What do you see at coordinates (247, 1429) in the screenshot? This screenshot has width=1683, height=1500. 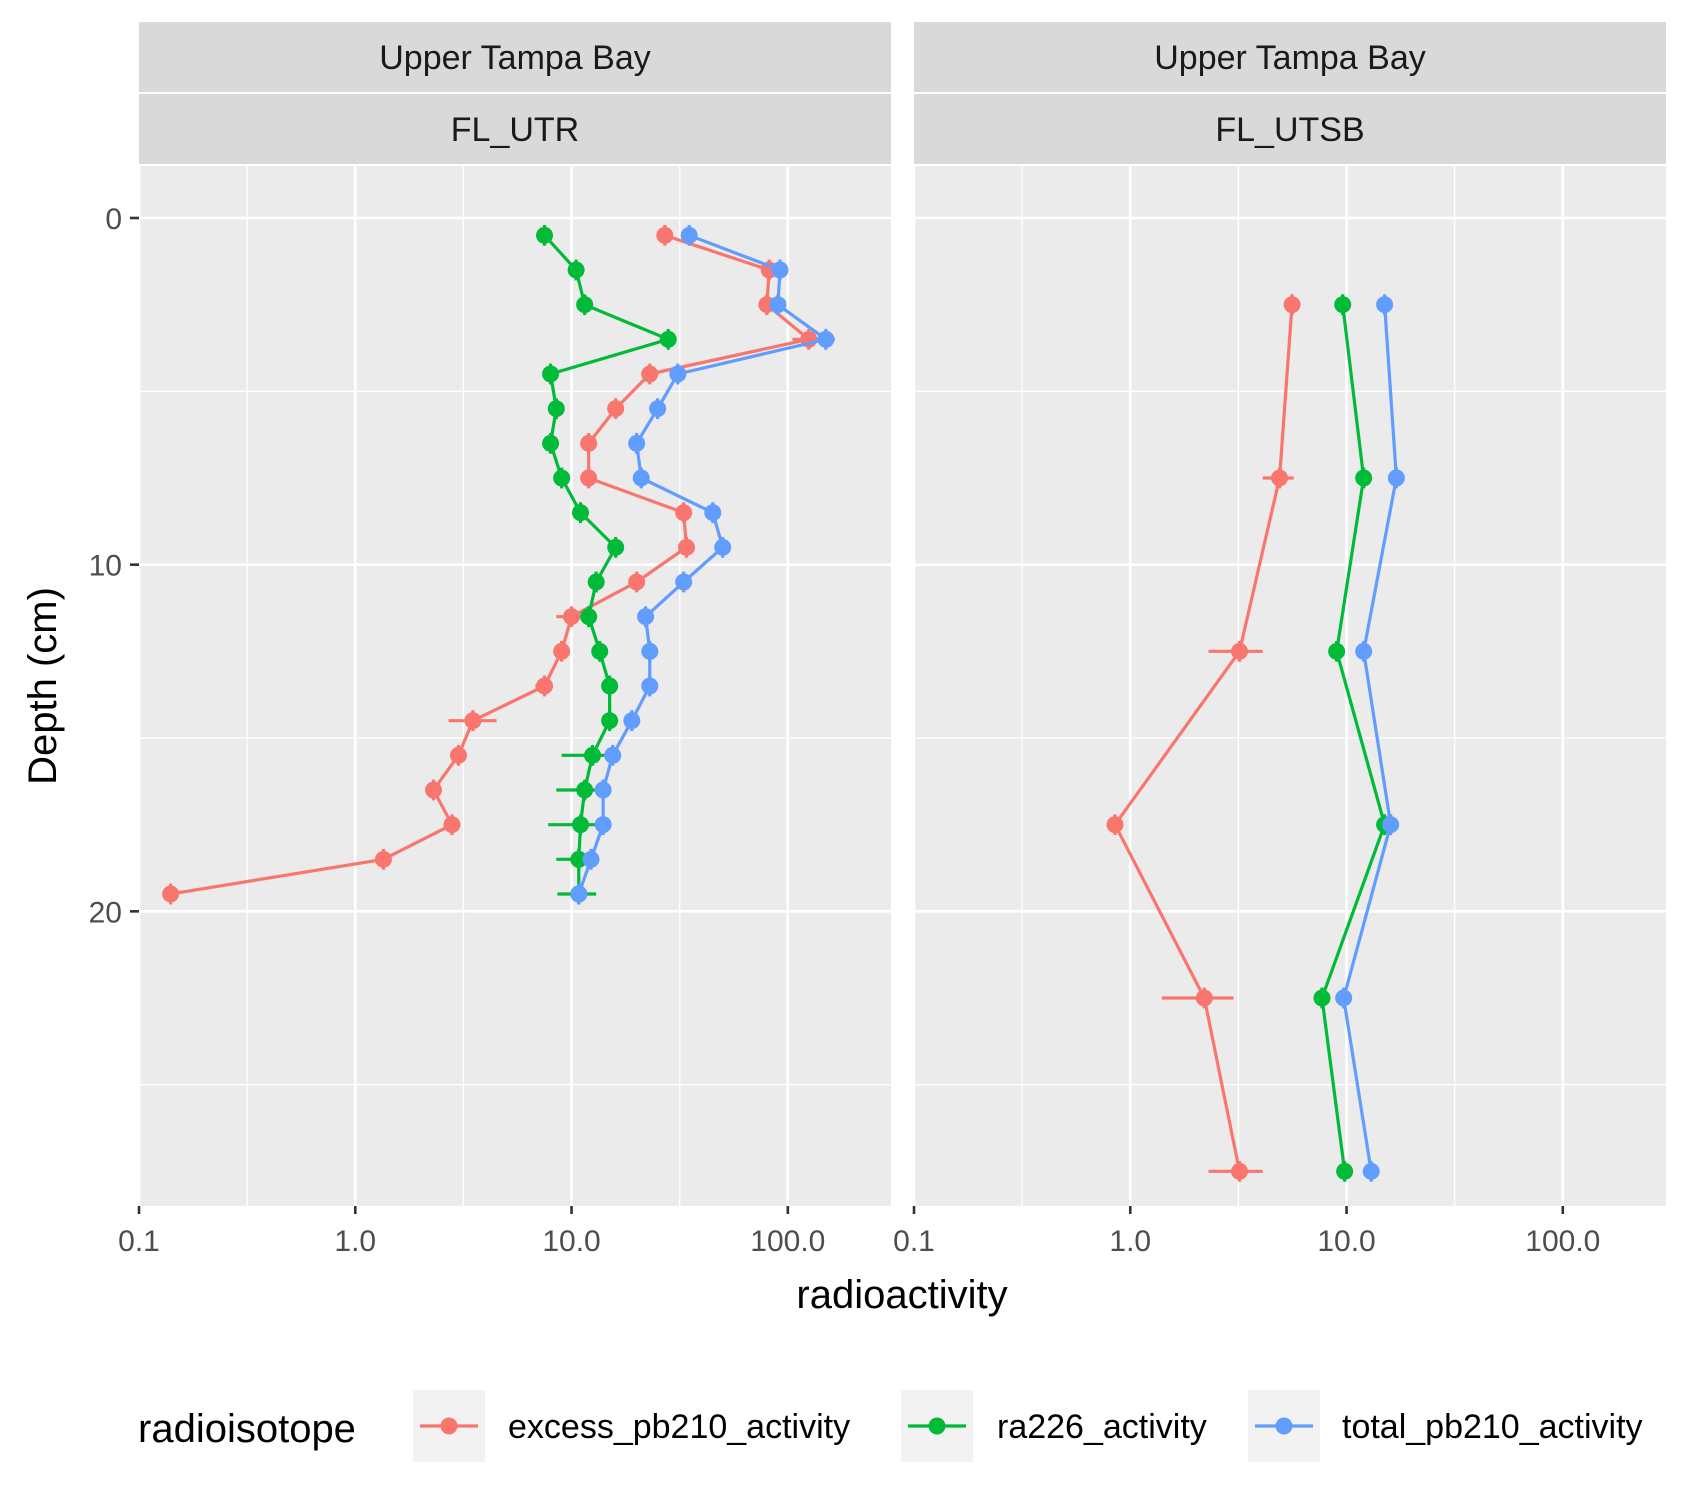 I see `legend-title: radioisotope` at bounding box center [247, 1429].